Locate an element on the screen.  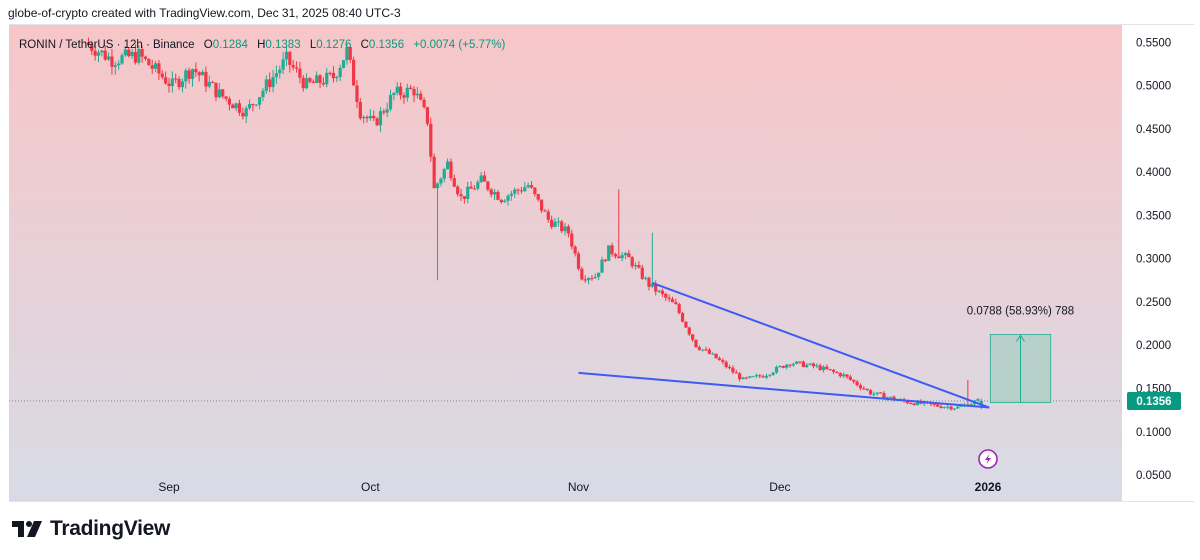
trendline-upper is located at coordinates (820, 345).